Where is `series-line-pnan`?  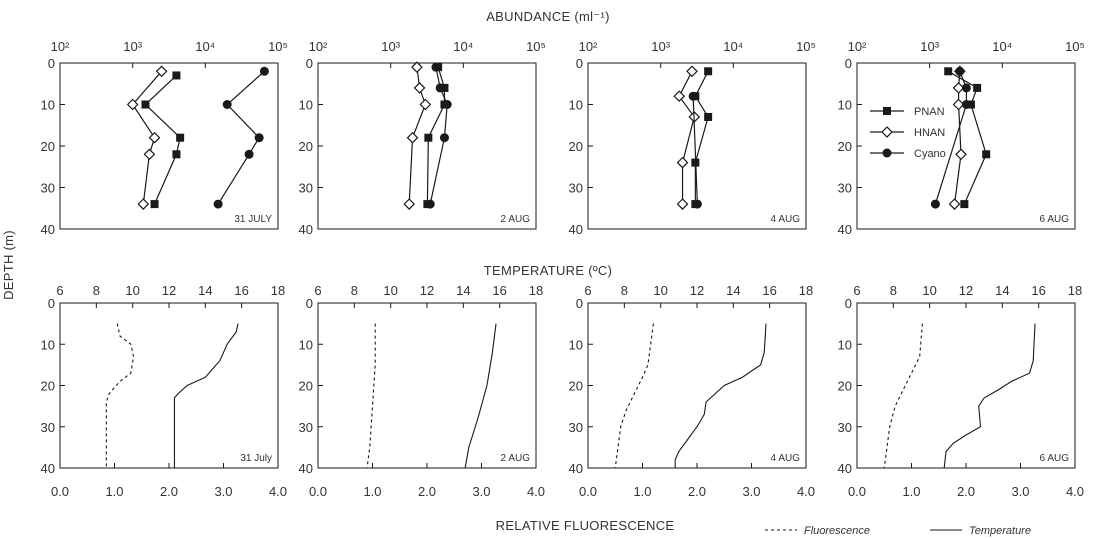
series-line-pnan is located at coordinates (162, 140).